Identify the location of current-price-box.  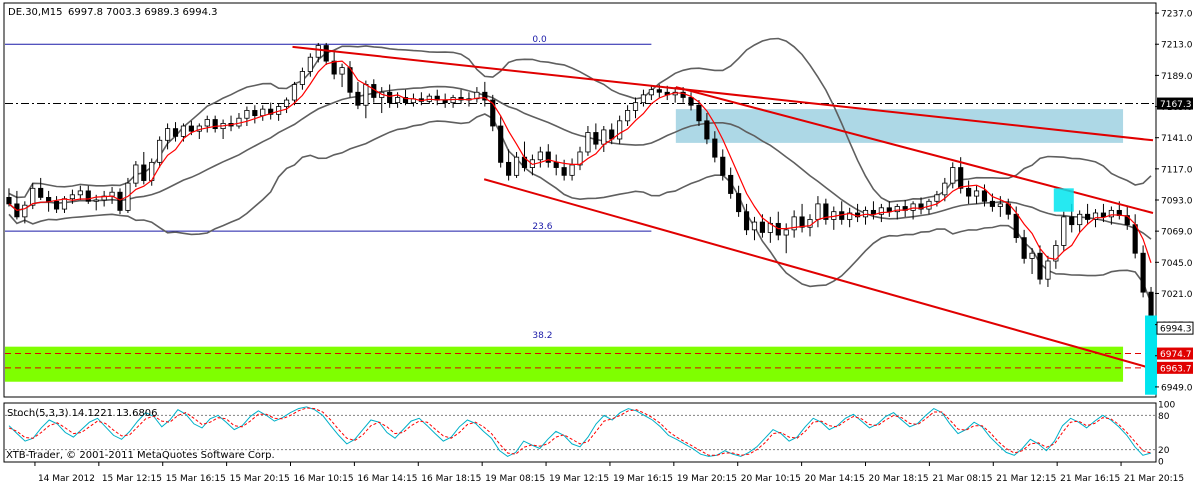
(1175, 328).